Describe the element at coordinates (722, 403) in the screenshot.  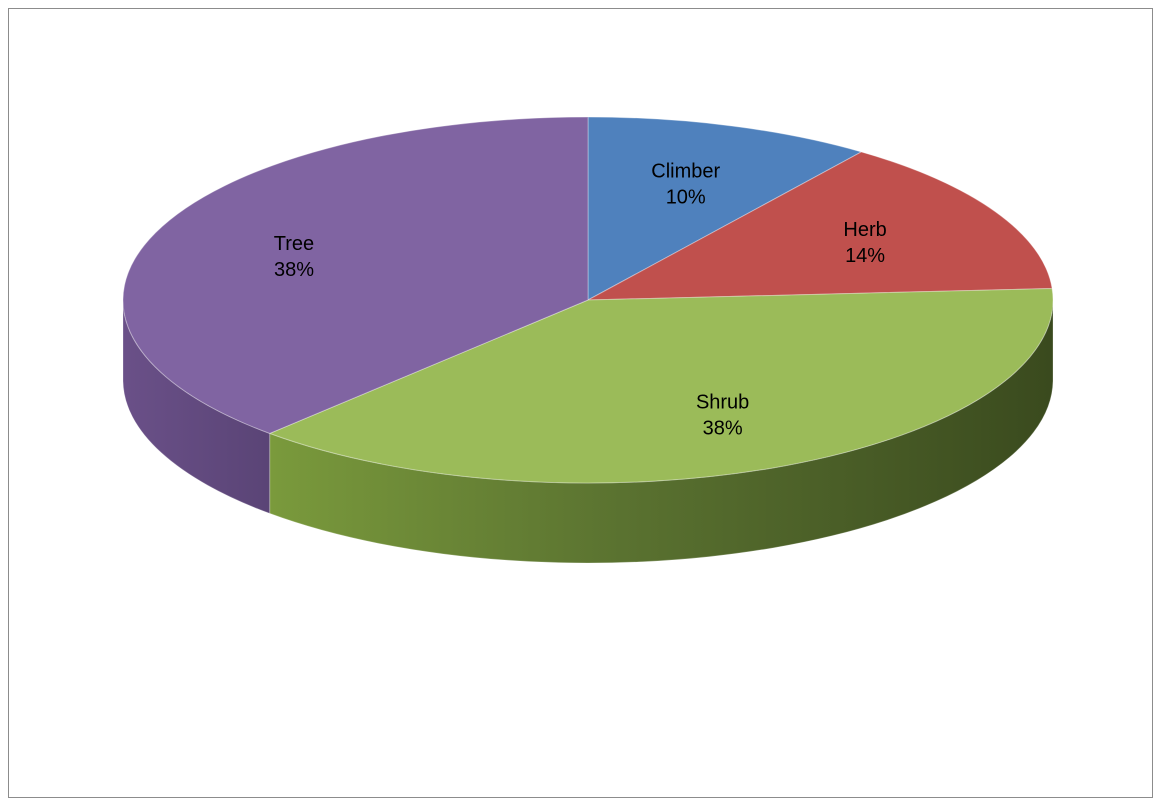
I see `slice-label-shrub: Shrub` at that location.